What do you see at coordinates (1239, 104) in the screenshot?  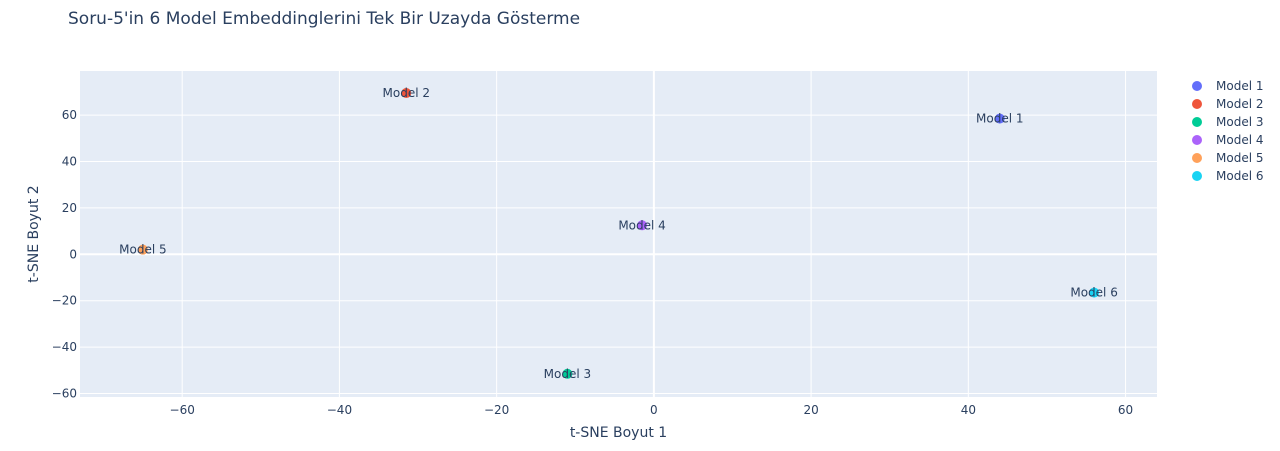 I see `legend-label: Model 2` at bounding box center [1239, 104].